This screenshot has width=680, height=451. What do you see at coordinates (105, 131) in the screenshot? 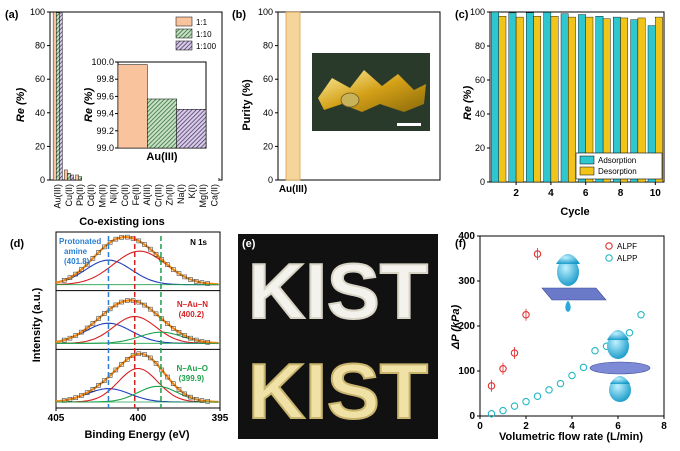
I see `panel-a-inset-ytick-label: 99.2` at bounding box center [105, 131].